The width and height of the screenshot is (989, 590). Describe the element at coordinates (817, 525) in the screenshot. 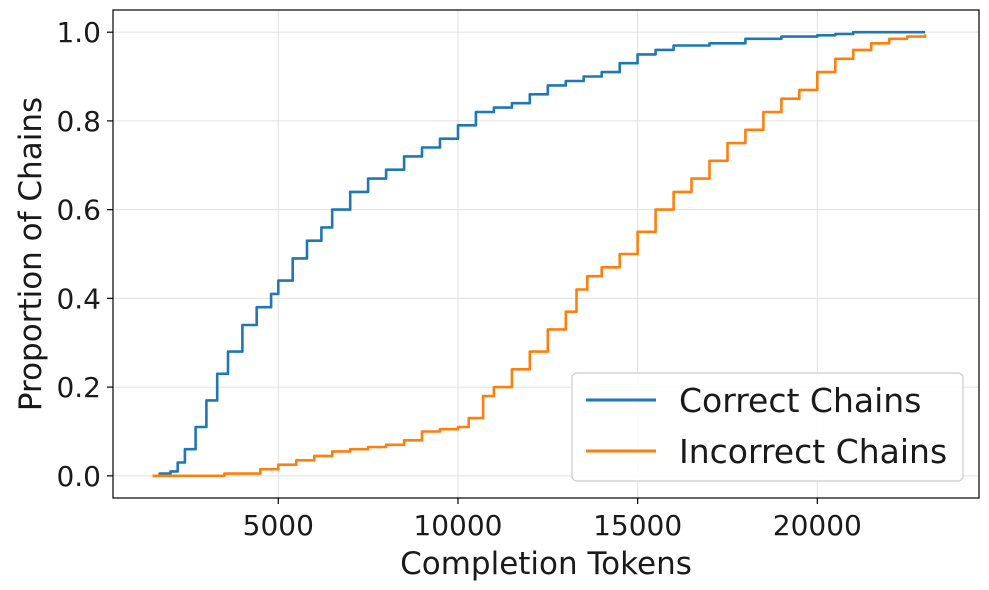

I see `x-tick-label: 20000` at that location.